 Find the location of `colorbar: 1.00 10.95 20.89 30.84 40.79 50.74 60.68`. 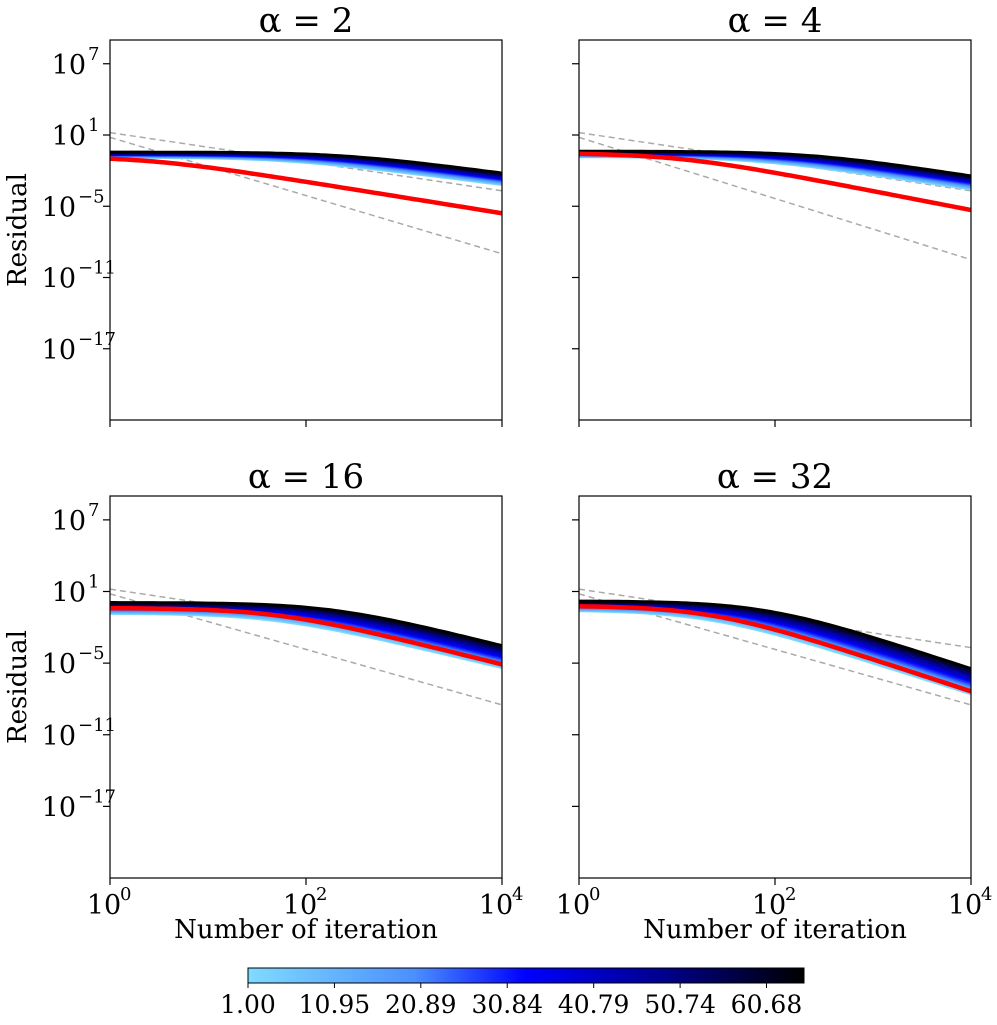

colorbar: 1.00 10.95 20.89 30.84 40.79 50.74 60.68 is located at coordinates (512, 993).